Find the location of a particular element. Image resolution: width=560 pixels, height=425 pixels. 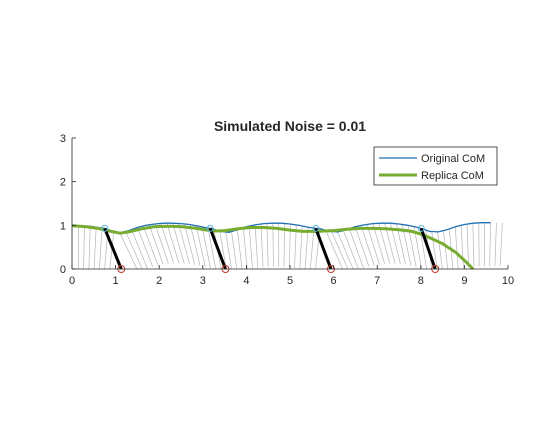

legend-label-original-com: Original CoM is located at coordinates (453, 159).